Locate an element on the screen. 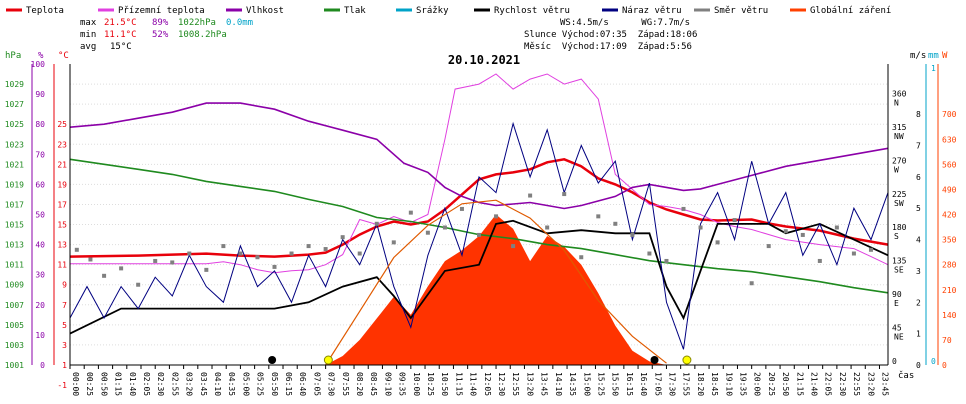 The image size is (966, 404). x-tick-label: 09:35 is located at coordinates (402, 384).